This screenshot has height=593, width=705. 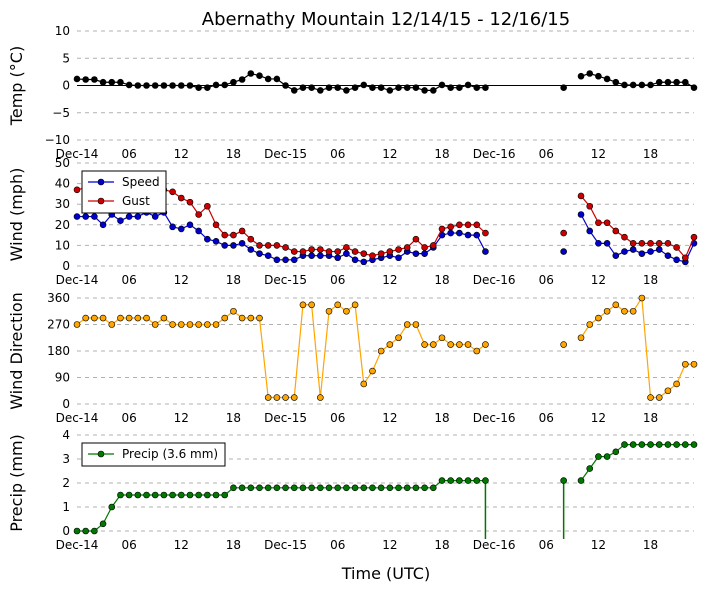 What do you see at coordinates (233, 418) in the screenshot?
I see `x-tick-label-wdir: 18` at bounding box center [233, 418].